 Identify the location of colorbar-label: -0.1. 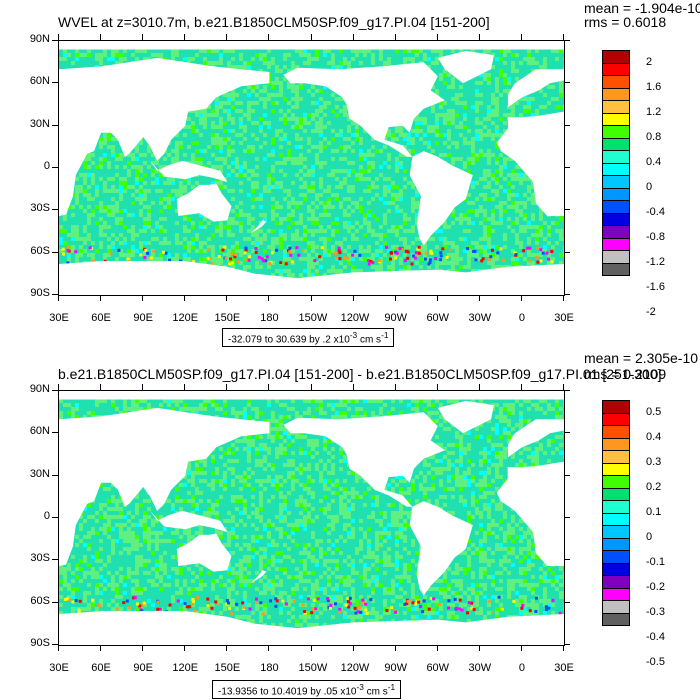
(655, 561).